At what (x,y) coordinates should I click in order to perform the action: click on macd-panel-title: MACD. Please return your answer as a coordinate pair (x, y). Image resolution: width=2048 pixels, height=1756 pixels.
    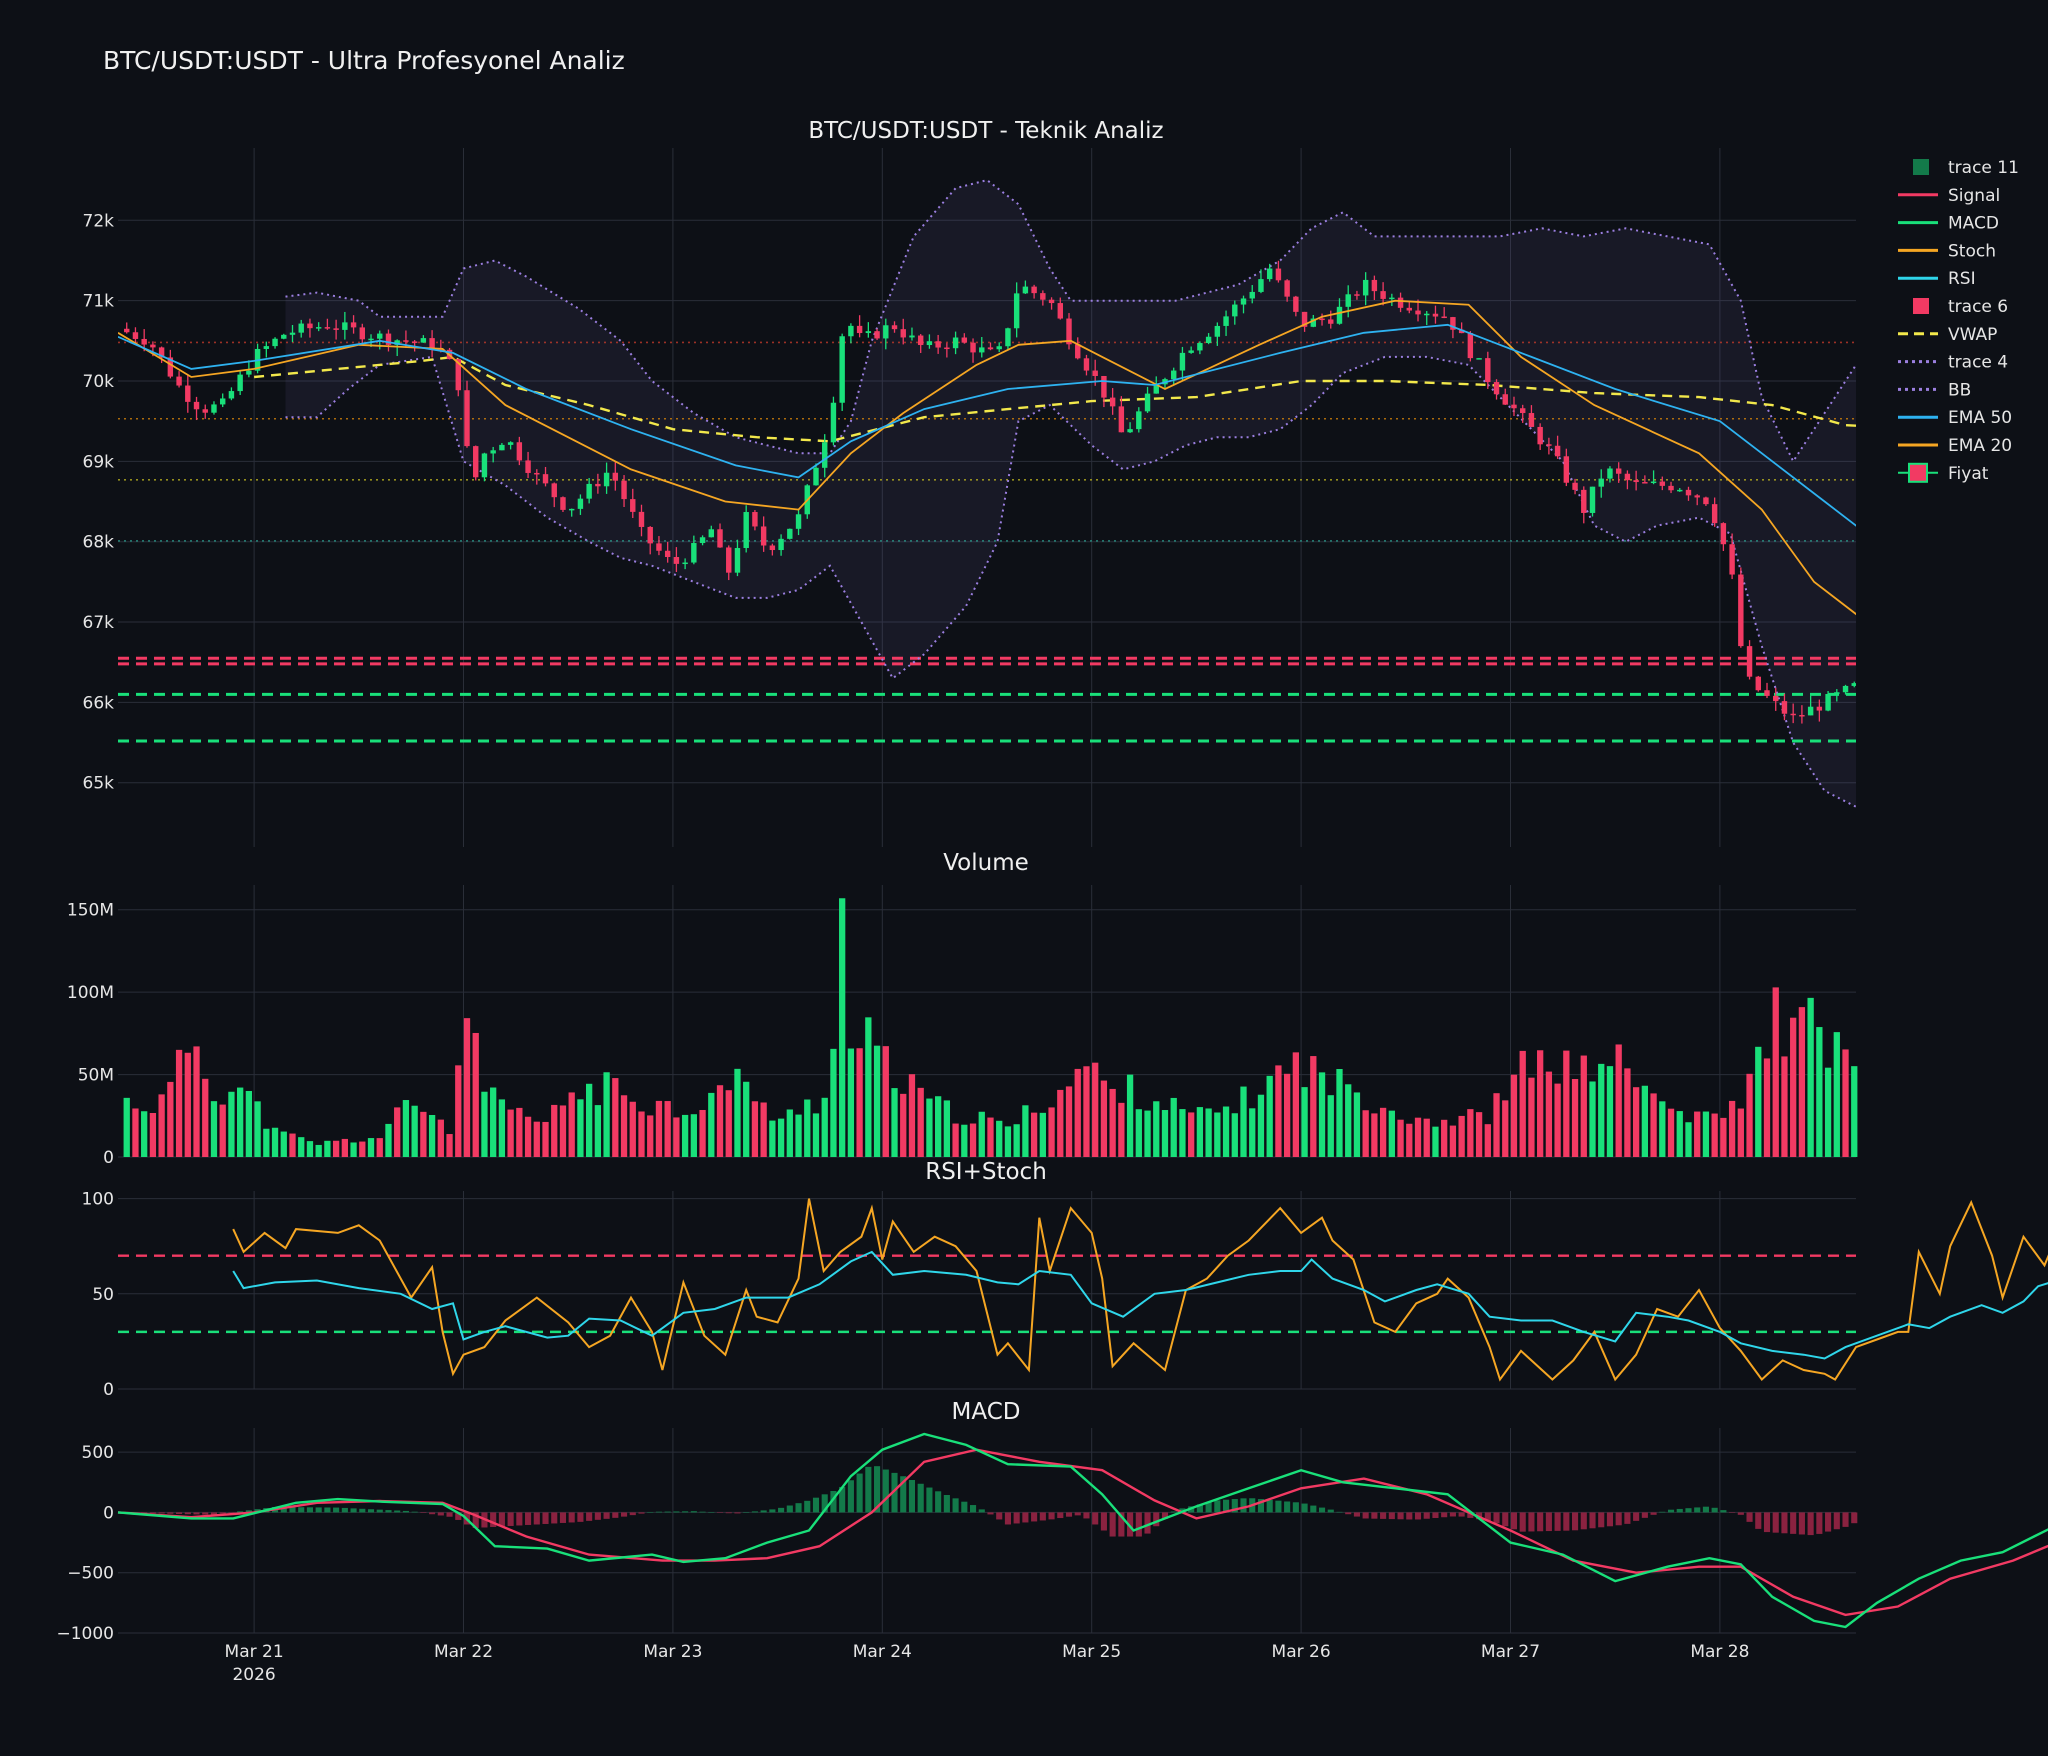
    Looking at the image, I should click on (986, 1412).